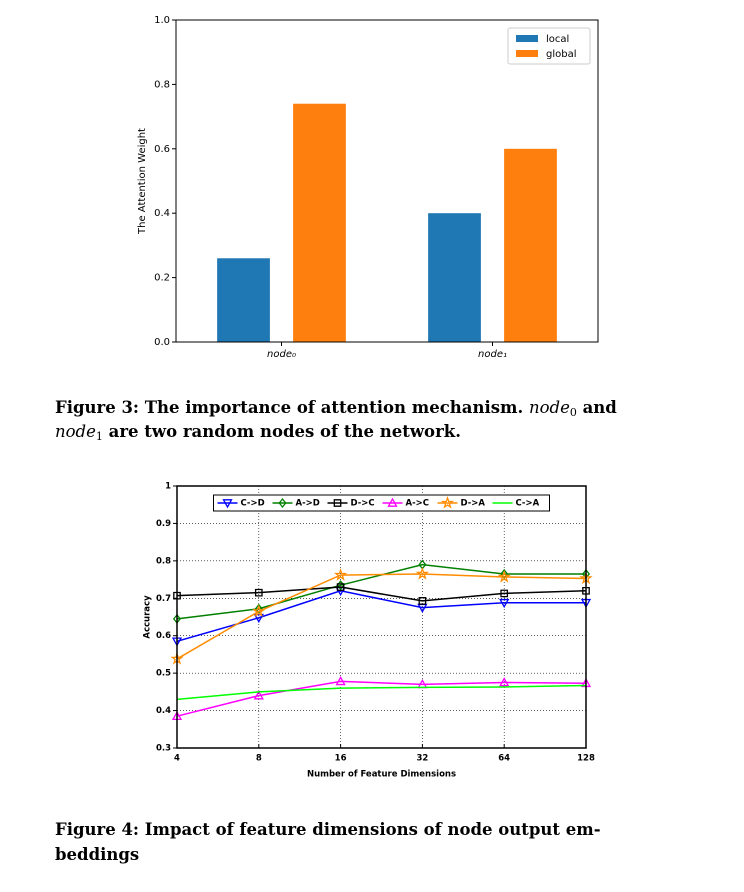  I want to click on x-tick-label: node₀, so click(281, 354).